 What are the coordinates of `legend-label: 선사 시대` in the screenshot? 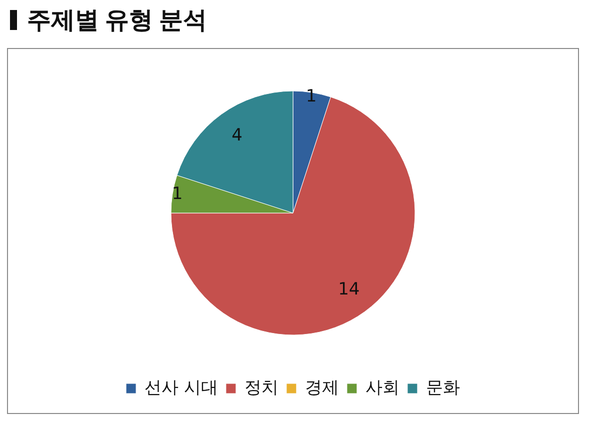 It's located at (181, 388).